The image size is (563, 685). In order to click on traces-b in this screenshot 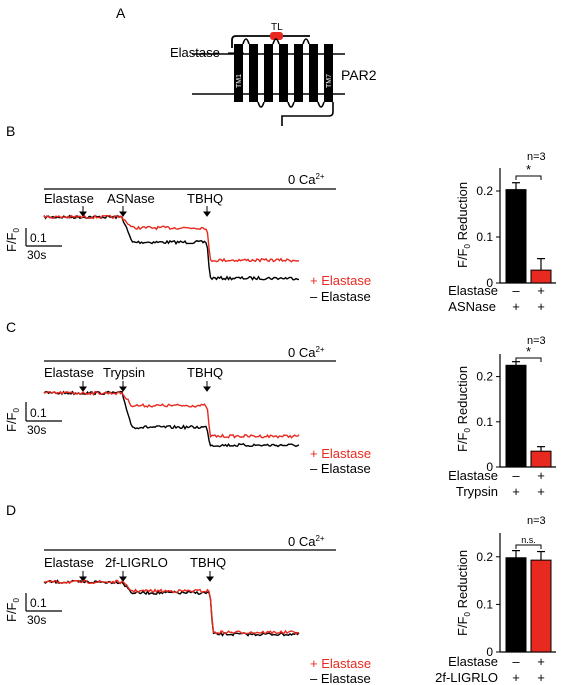, I will do `click(171, 247)`.